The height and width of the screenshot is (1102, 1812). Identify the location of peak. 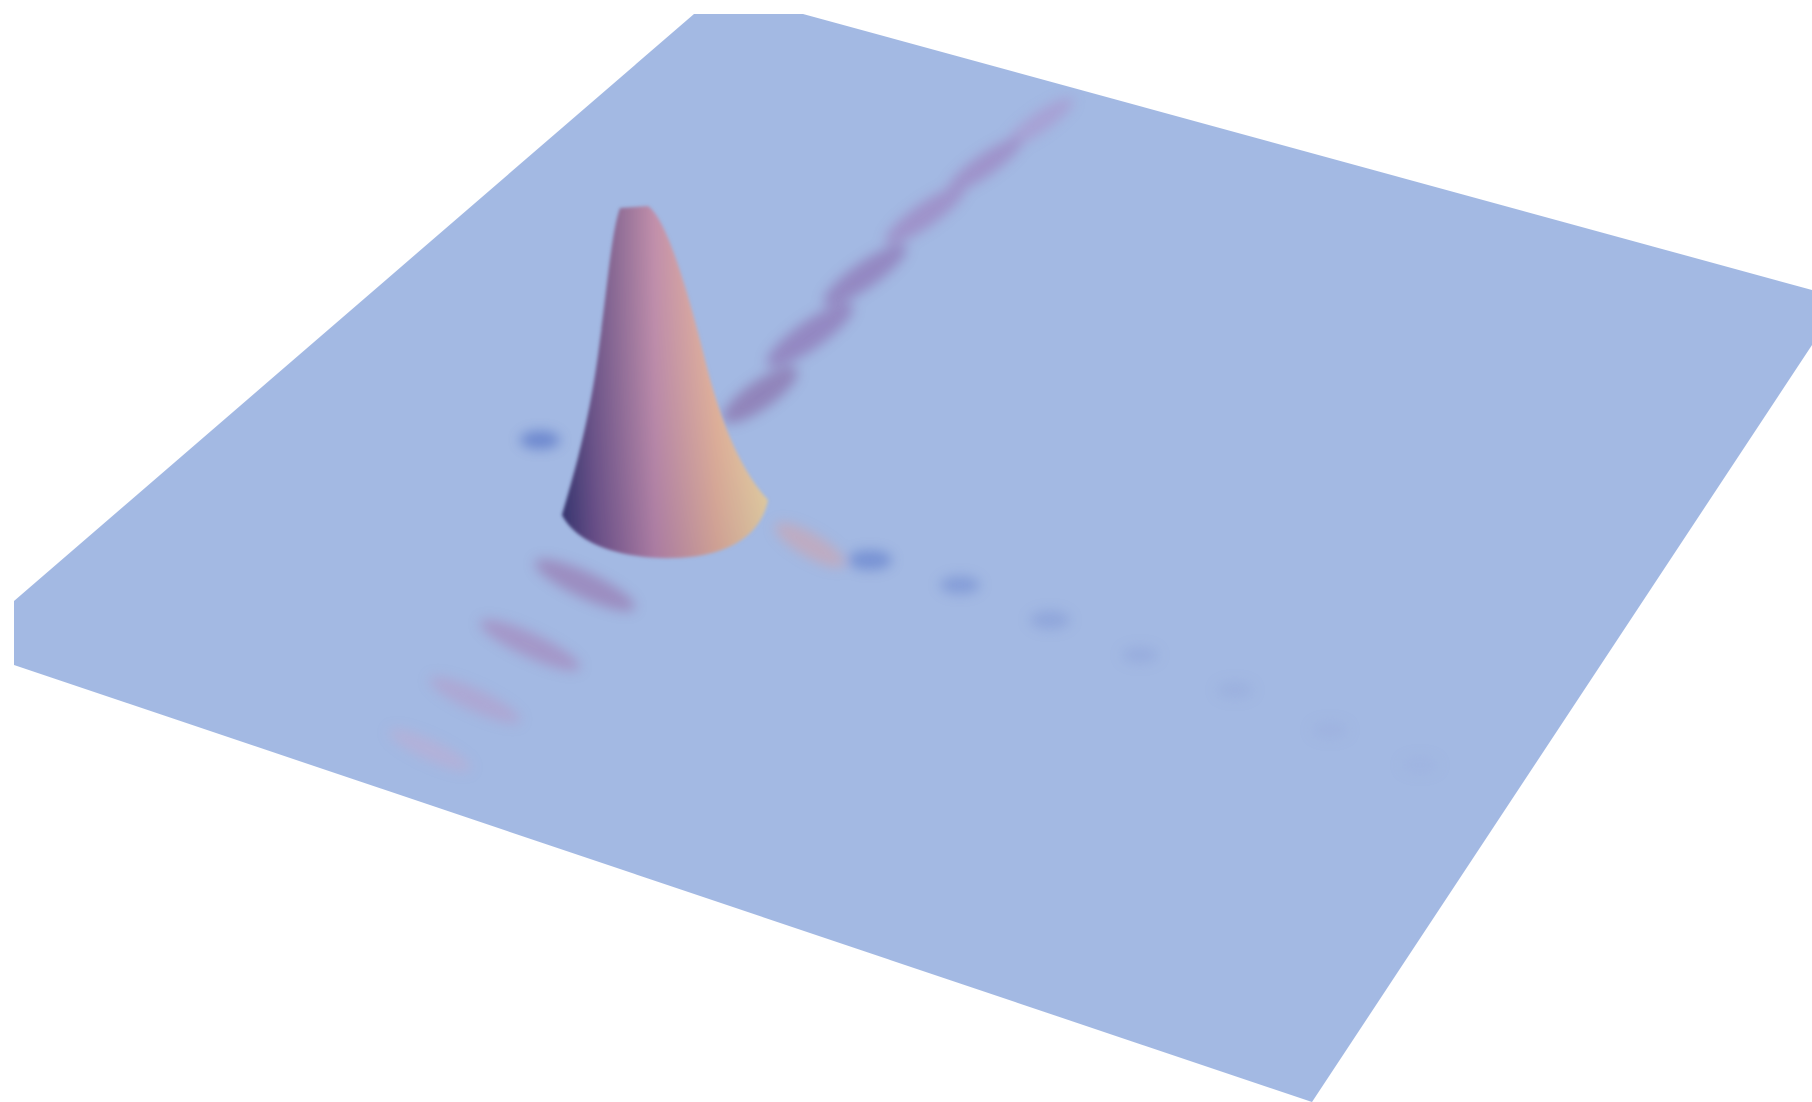
(665, 382).